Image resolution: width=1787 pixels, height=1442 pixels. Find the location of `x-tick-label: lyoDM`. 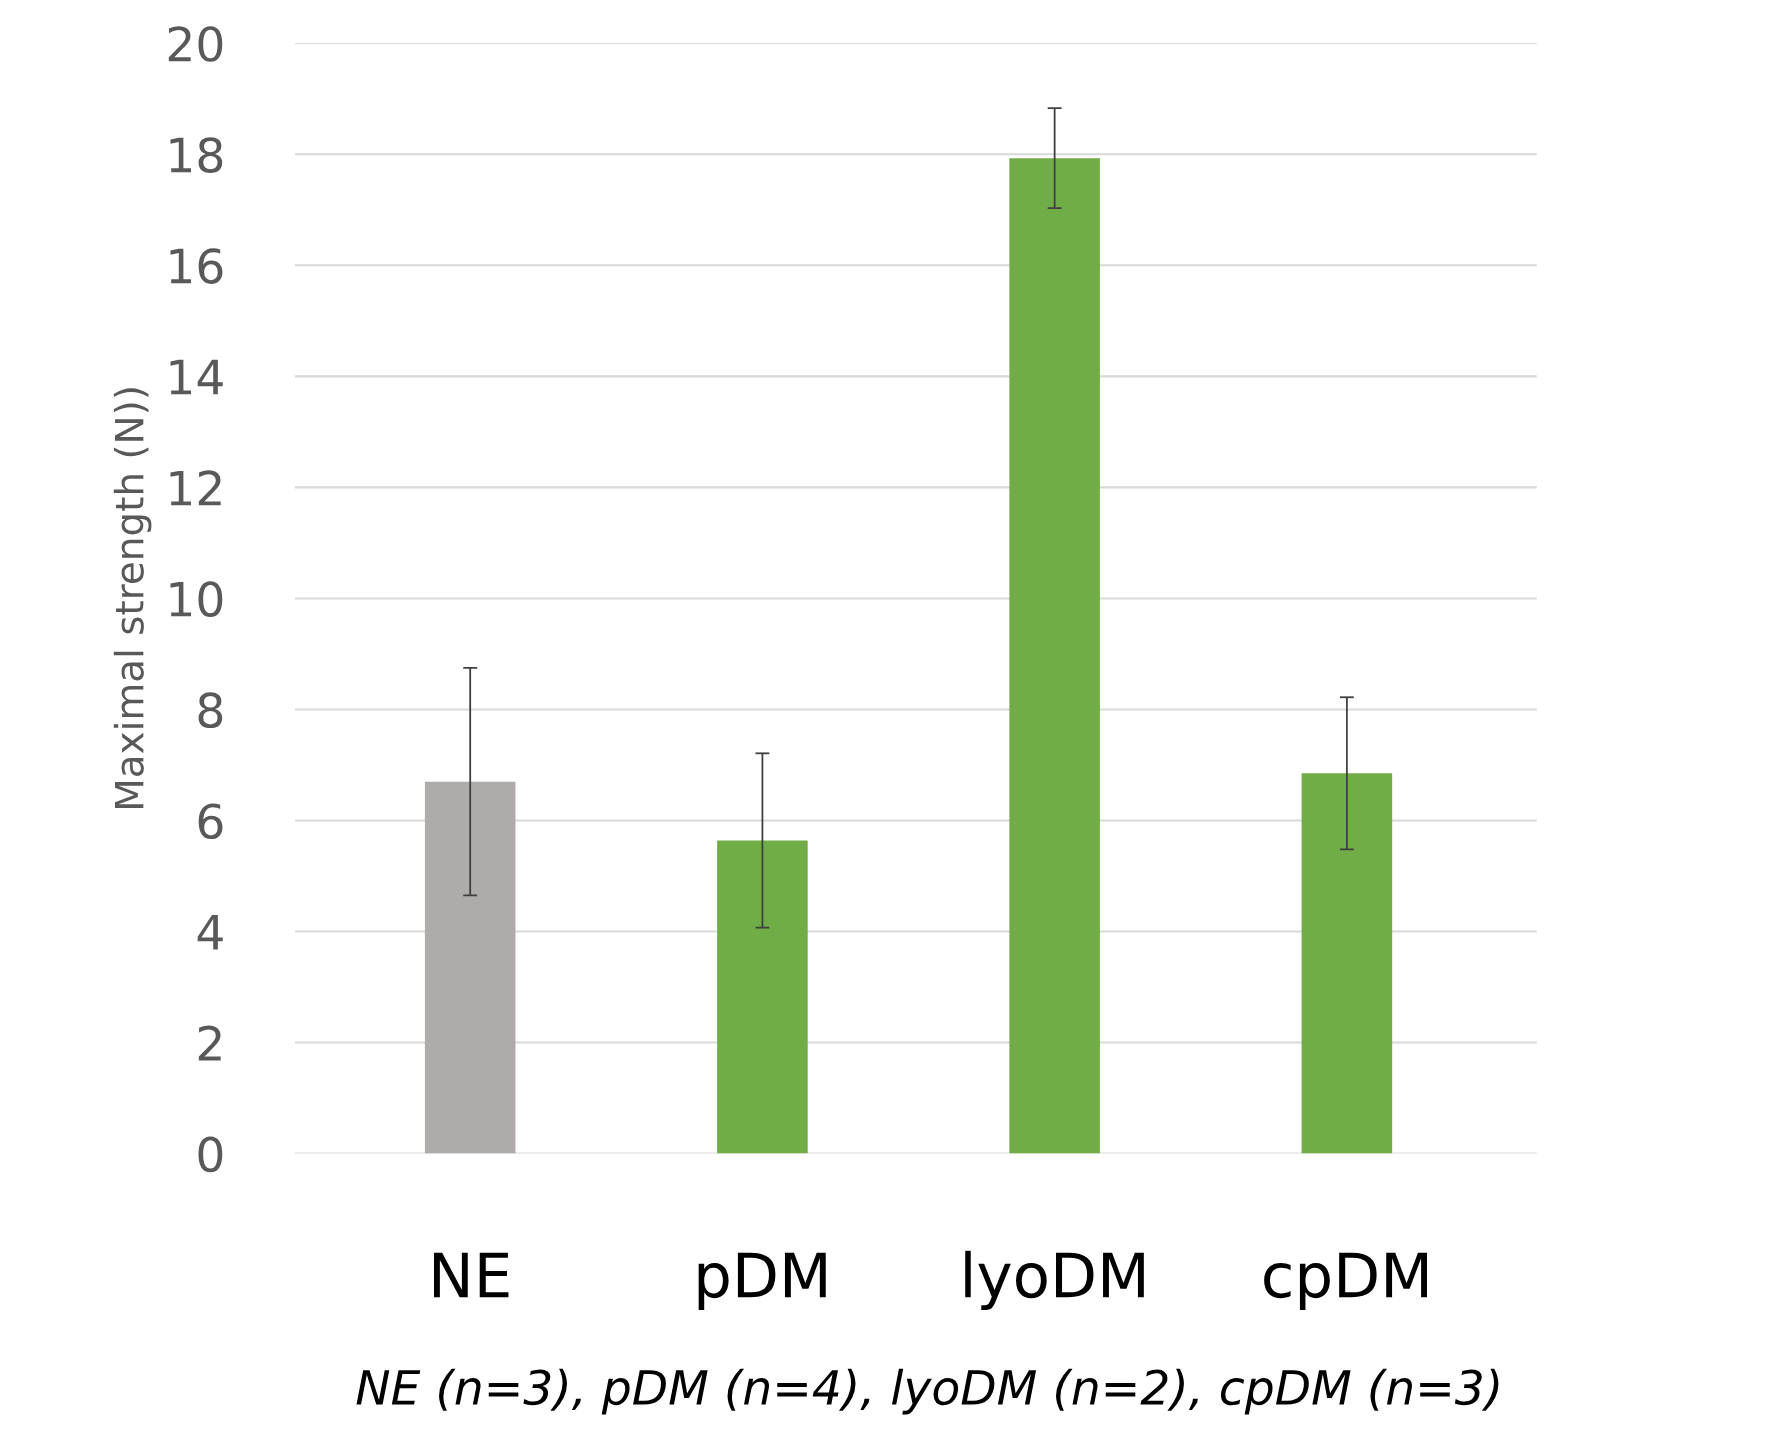

x-tick-label: lyoDM is located at coordinates (1054, 1280).